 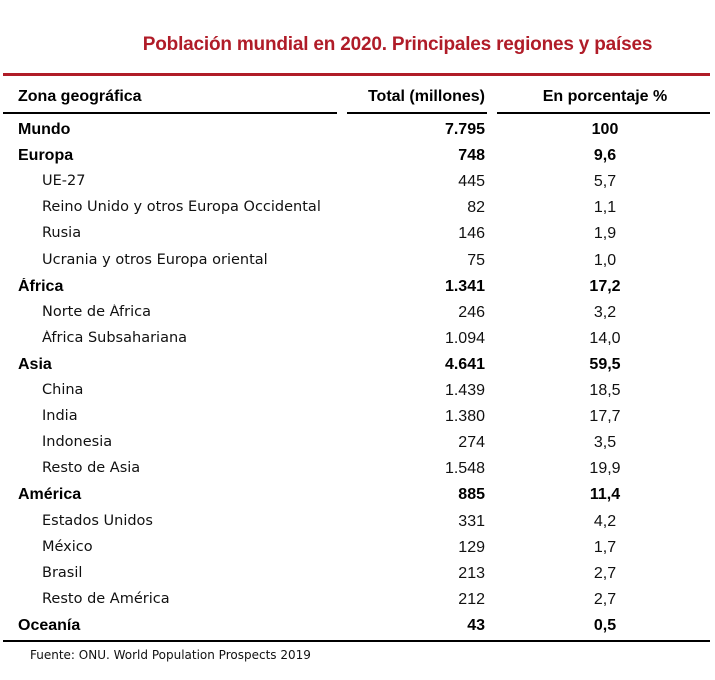 I want to click on table-row: Norte de África 246 3,2, so click(x=357, y=317).